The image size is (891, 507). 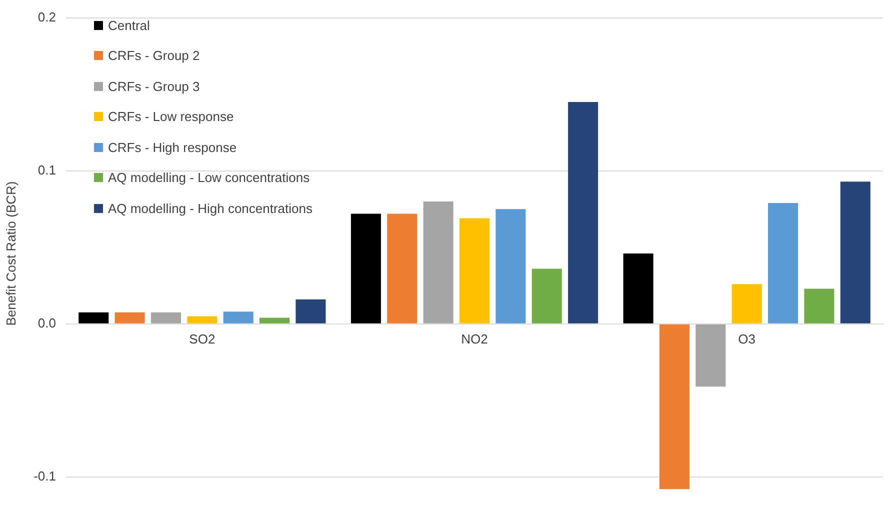 I want to click on legend-label: Central, so click(x=129, y=25).